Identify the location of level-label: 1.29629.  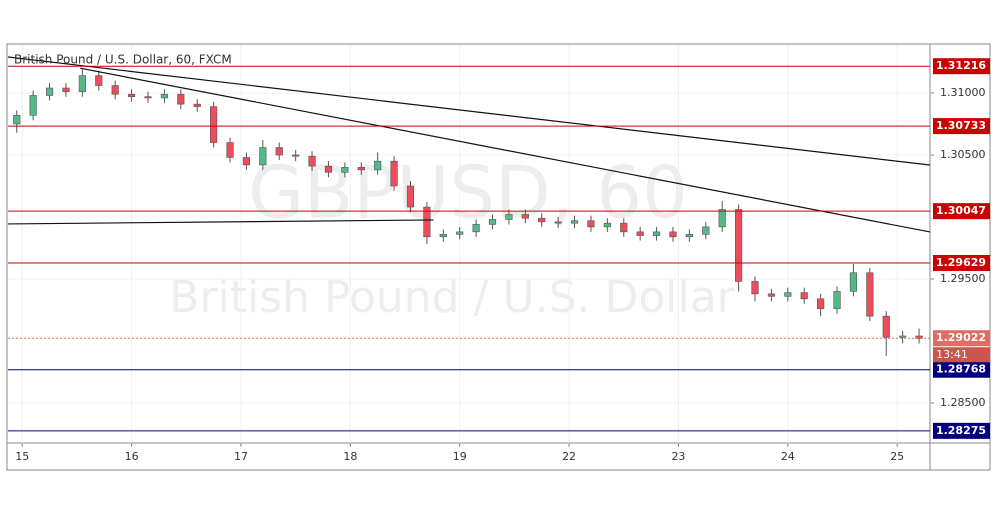
(961, 262).